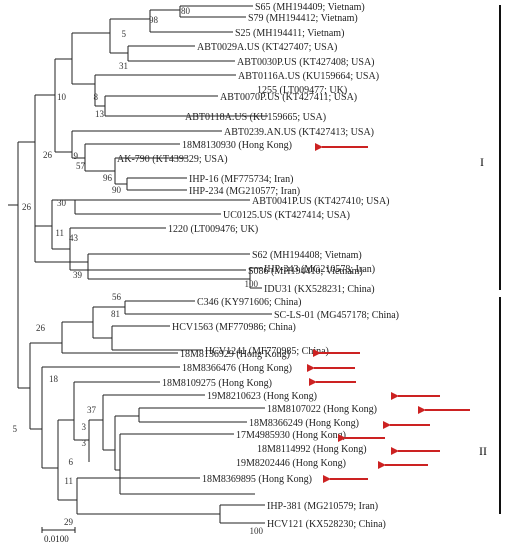  What do you see at coordinates (291, 435) in the screenshot?
I see `tip-label: 17M4985930 (Hong Kong)` at bounding box center [291, 435].